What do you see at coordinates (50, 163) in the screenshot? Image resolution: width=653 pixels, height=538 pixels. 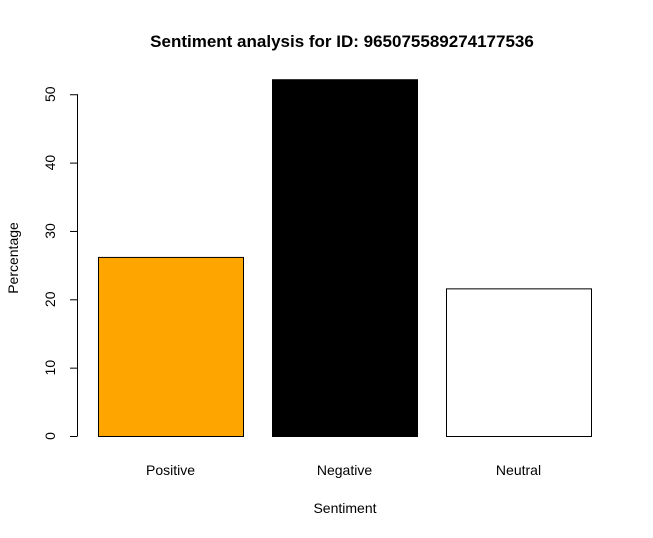 I see `y-tick-label-40: 40` at bounding box center [50, 163].